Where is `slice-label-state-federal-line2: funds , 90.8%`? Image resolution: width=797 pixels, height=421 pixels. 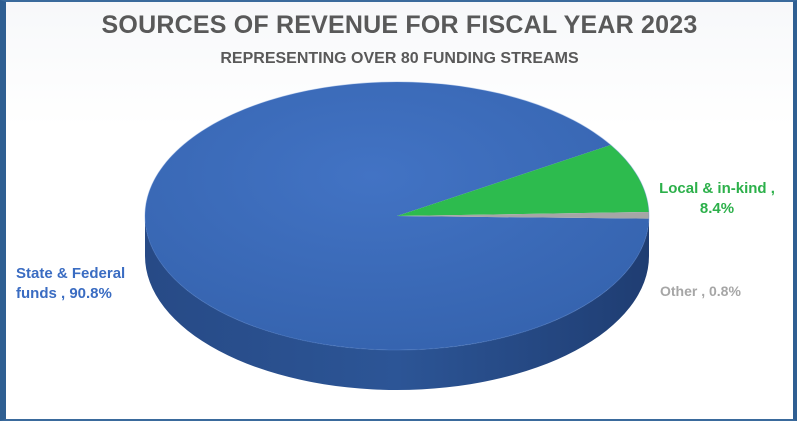
slice-label-state-federal-line2: funds , 90.8% is located at coordinates (64, 293).